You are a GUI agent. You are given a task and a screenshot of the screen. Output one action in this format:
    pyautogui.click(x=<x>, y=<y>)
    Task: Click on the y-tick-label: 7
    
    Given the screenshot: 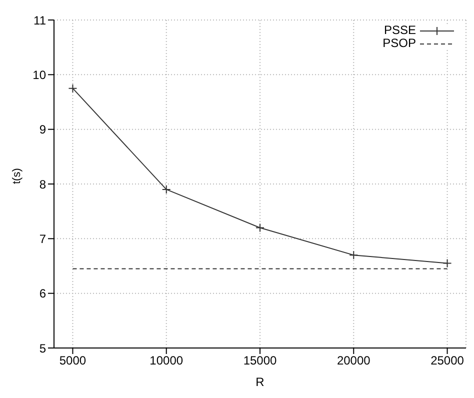 What is the action you would take?
    pyautogui.click(x=42, y=239)
    